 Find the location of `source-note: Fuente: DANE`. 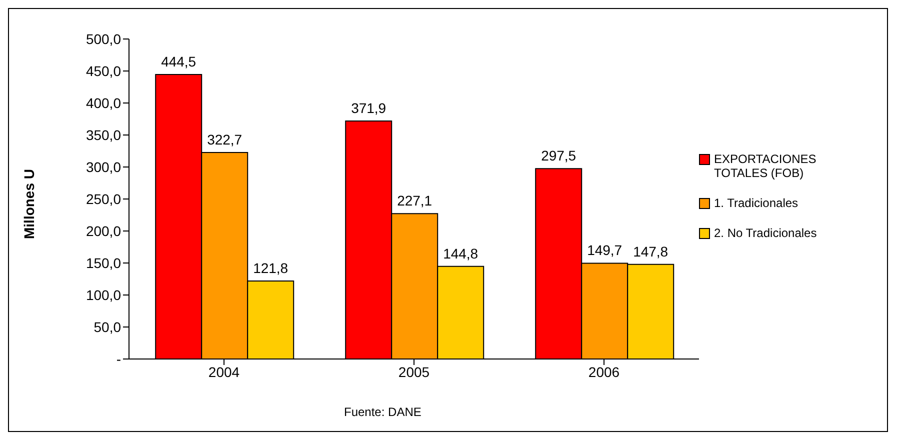

source-note: Fuente: DANE is located at coordinates (383, 412).